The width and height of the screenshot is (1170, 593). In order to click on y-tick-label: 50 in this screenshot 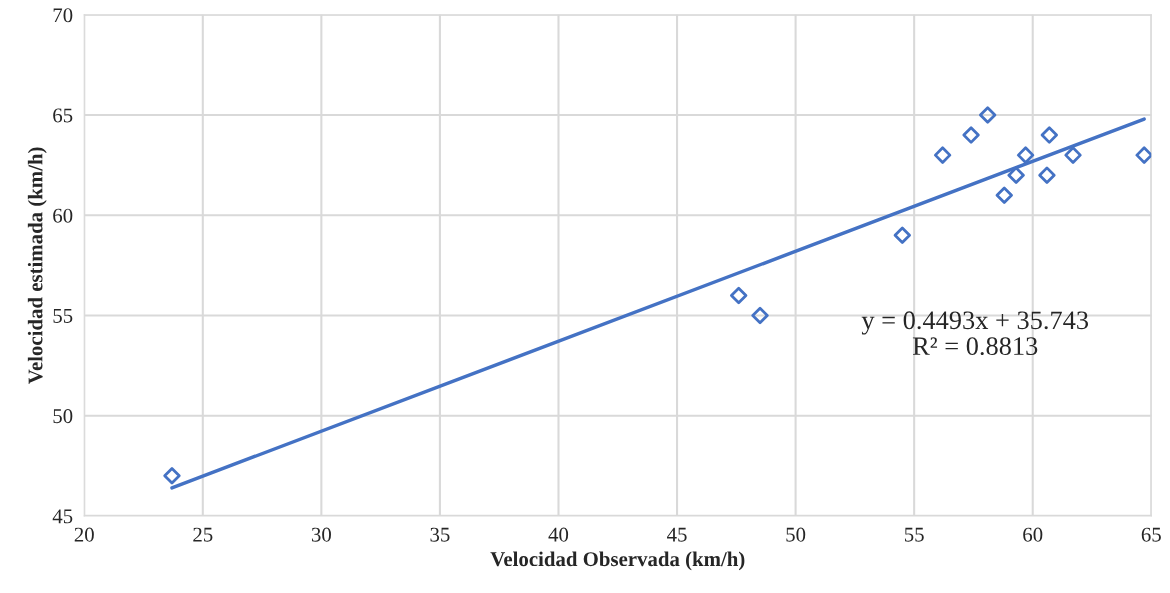, I will do `click(63, 416)`.